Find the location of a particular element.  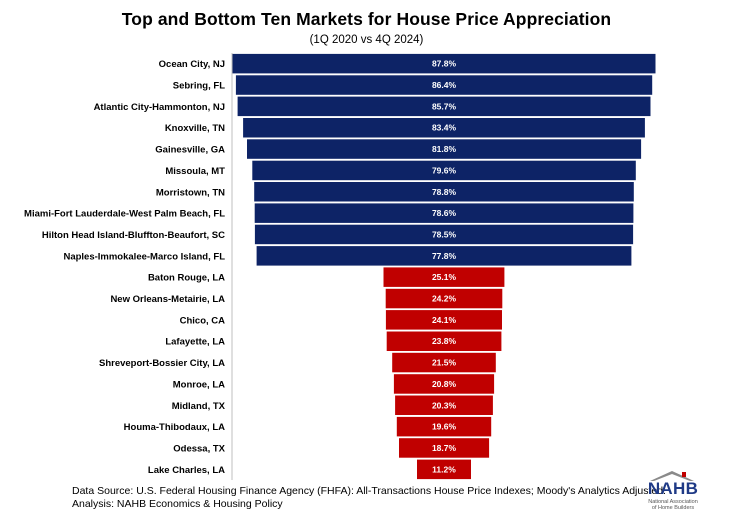

category-label: Knoxville, TN is located at coordinates (195, 128).